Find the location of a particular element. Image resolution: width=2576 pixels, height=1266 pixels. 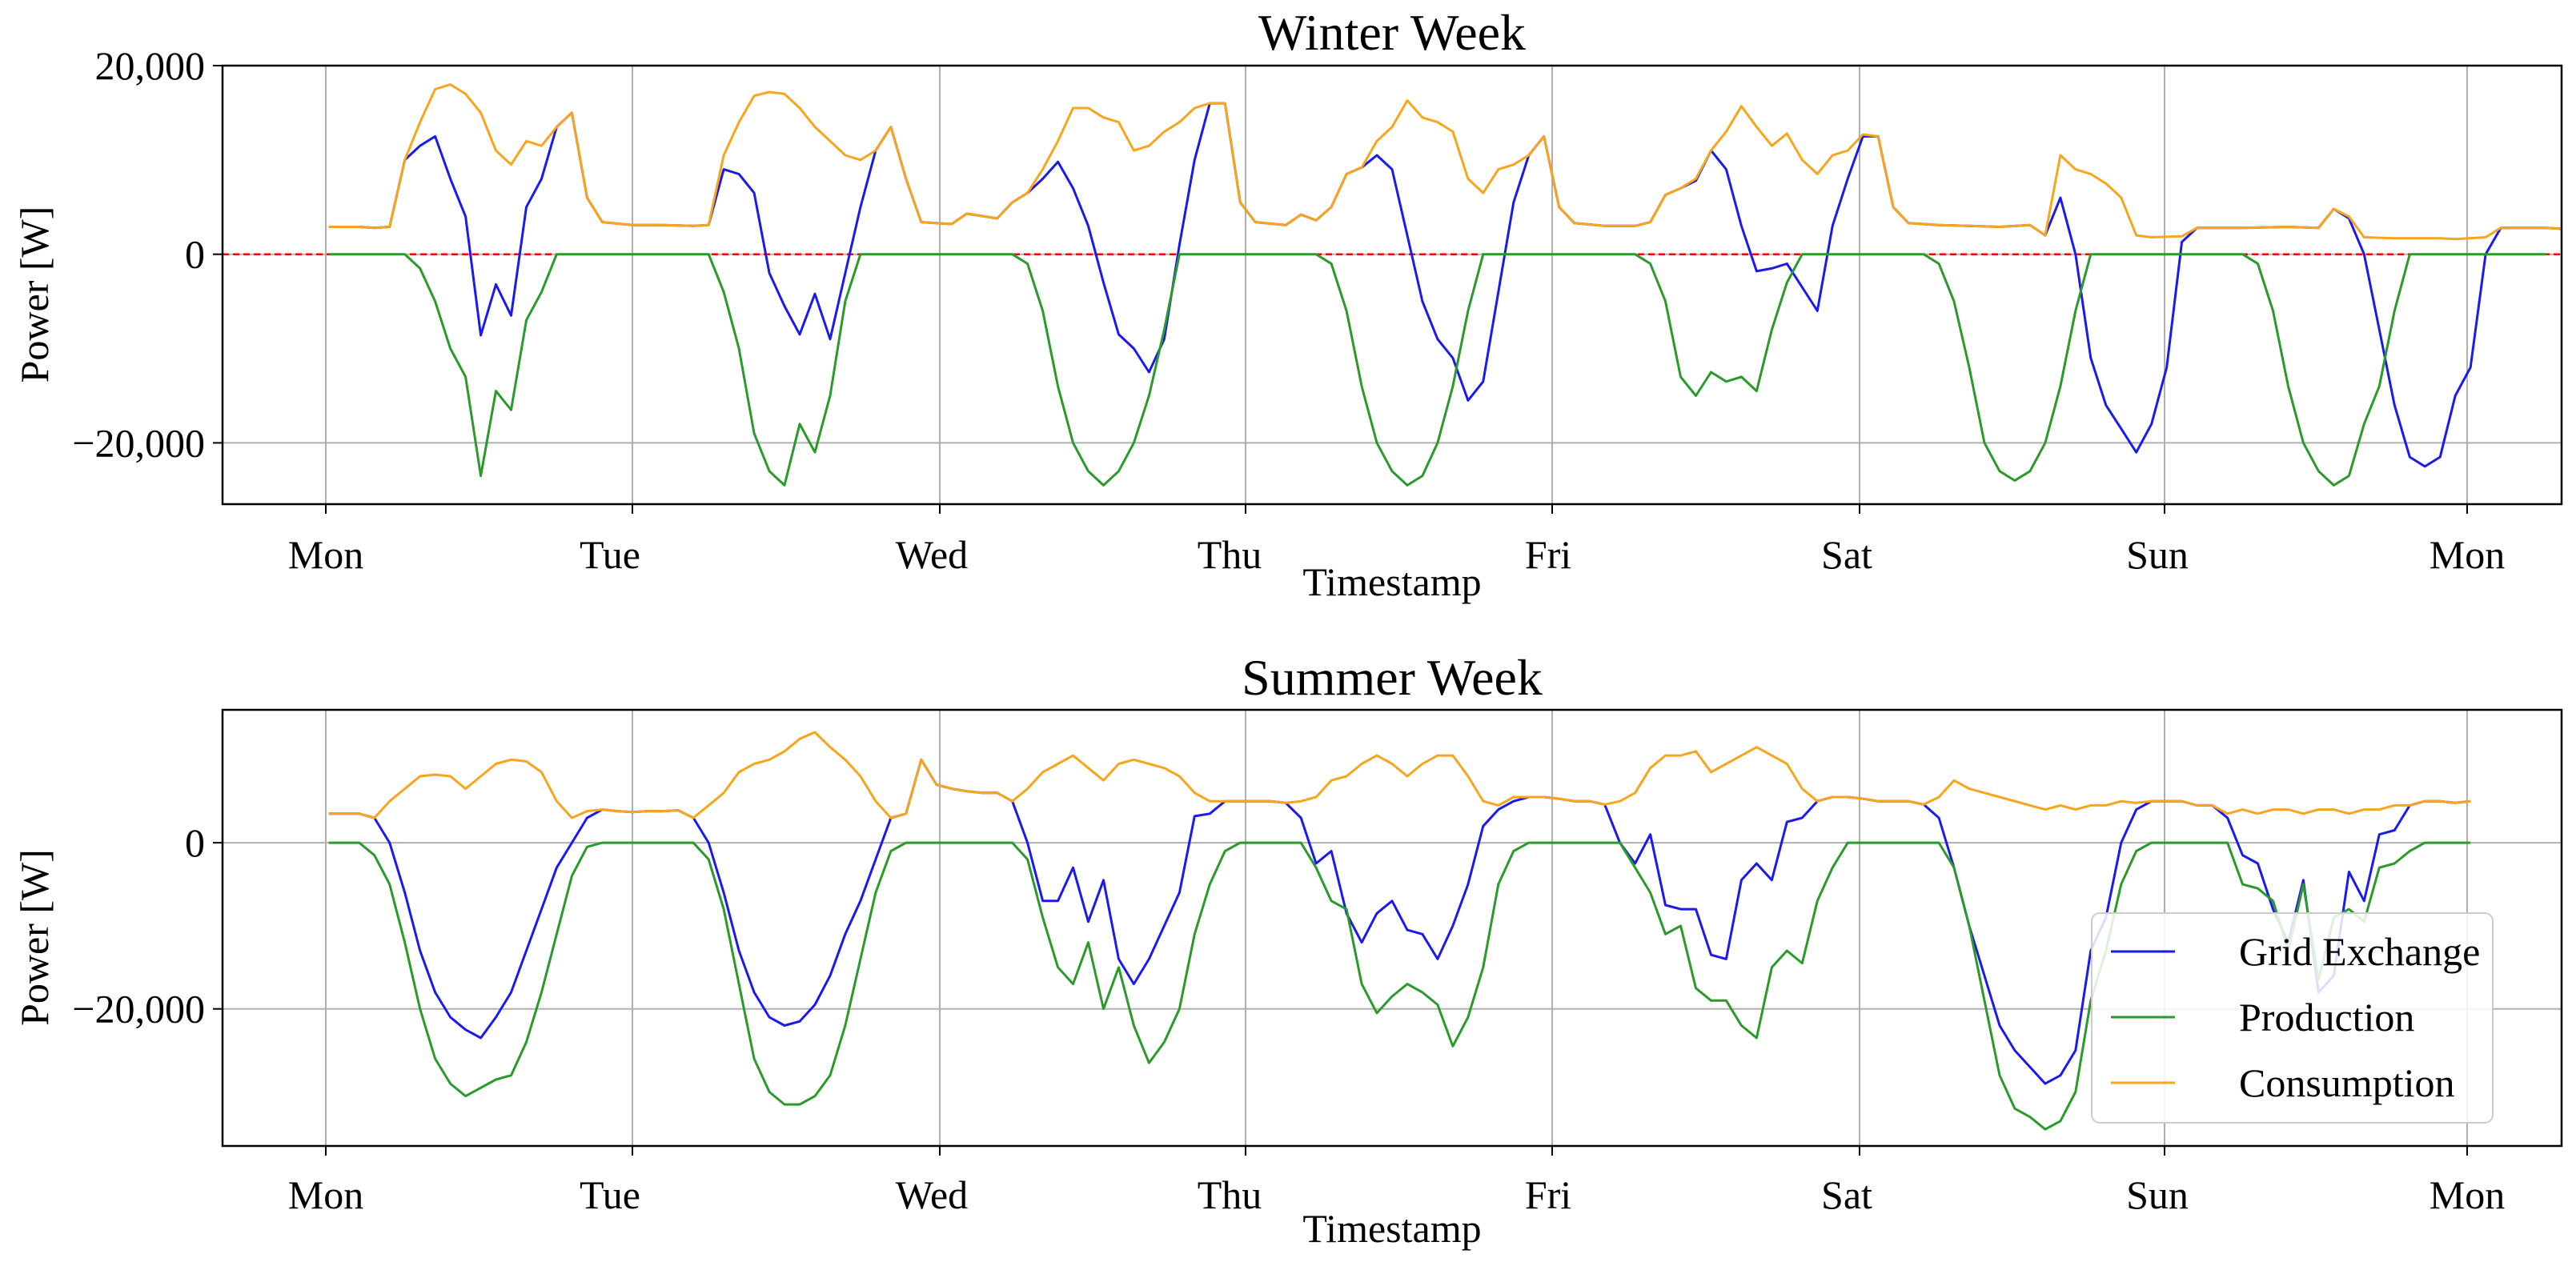

winter-x-tick-label: Sun is located at coordinates (2157, 554).